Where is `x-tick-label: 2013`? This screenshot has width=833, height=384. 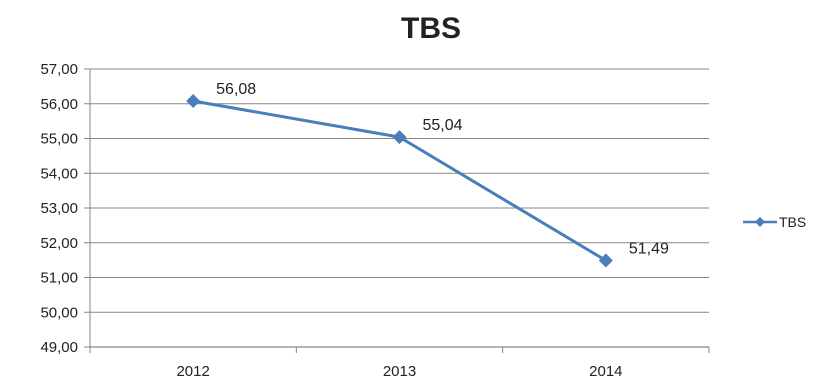 x-tick-label: 2013 is located at coordinates (399, 371).